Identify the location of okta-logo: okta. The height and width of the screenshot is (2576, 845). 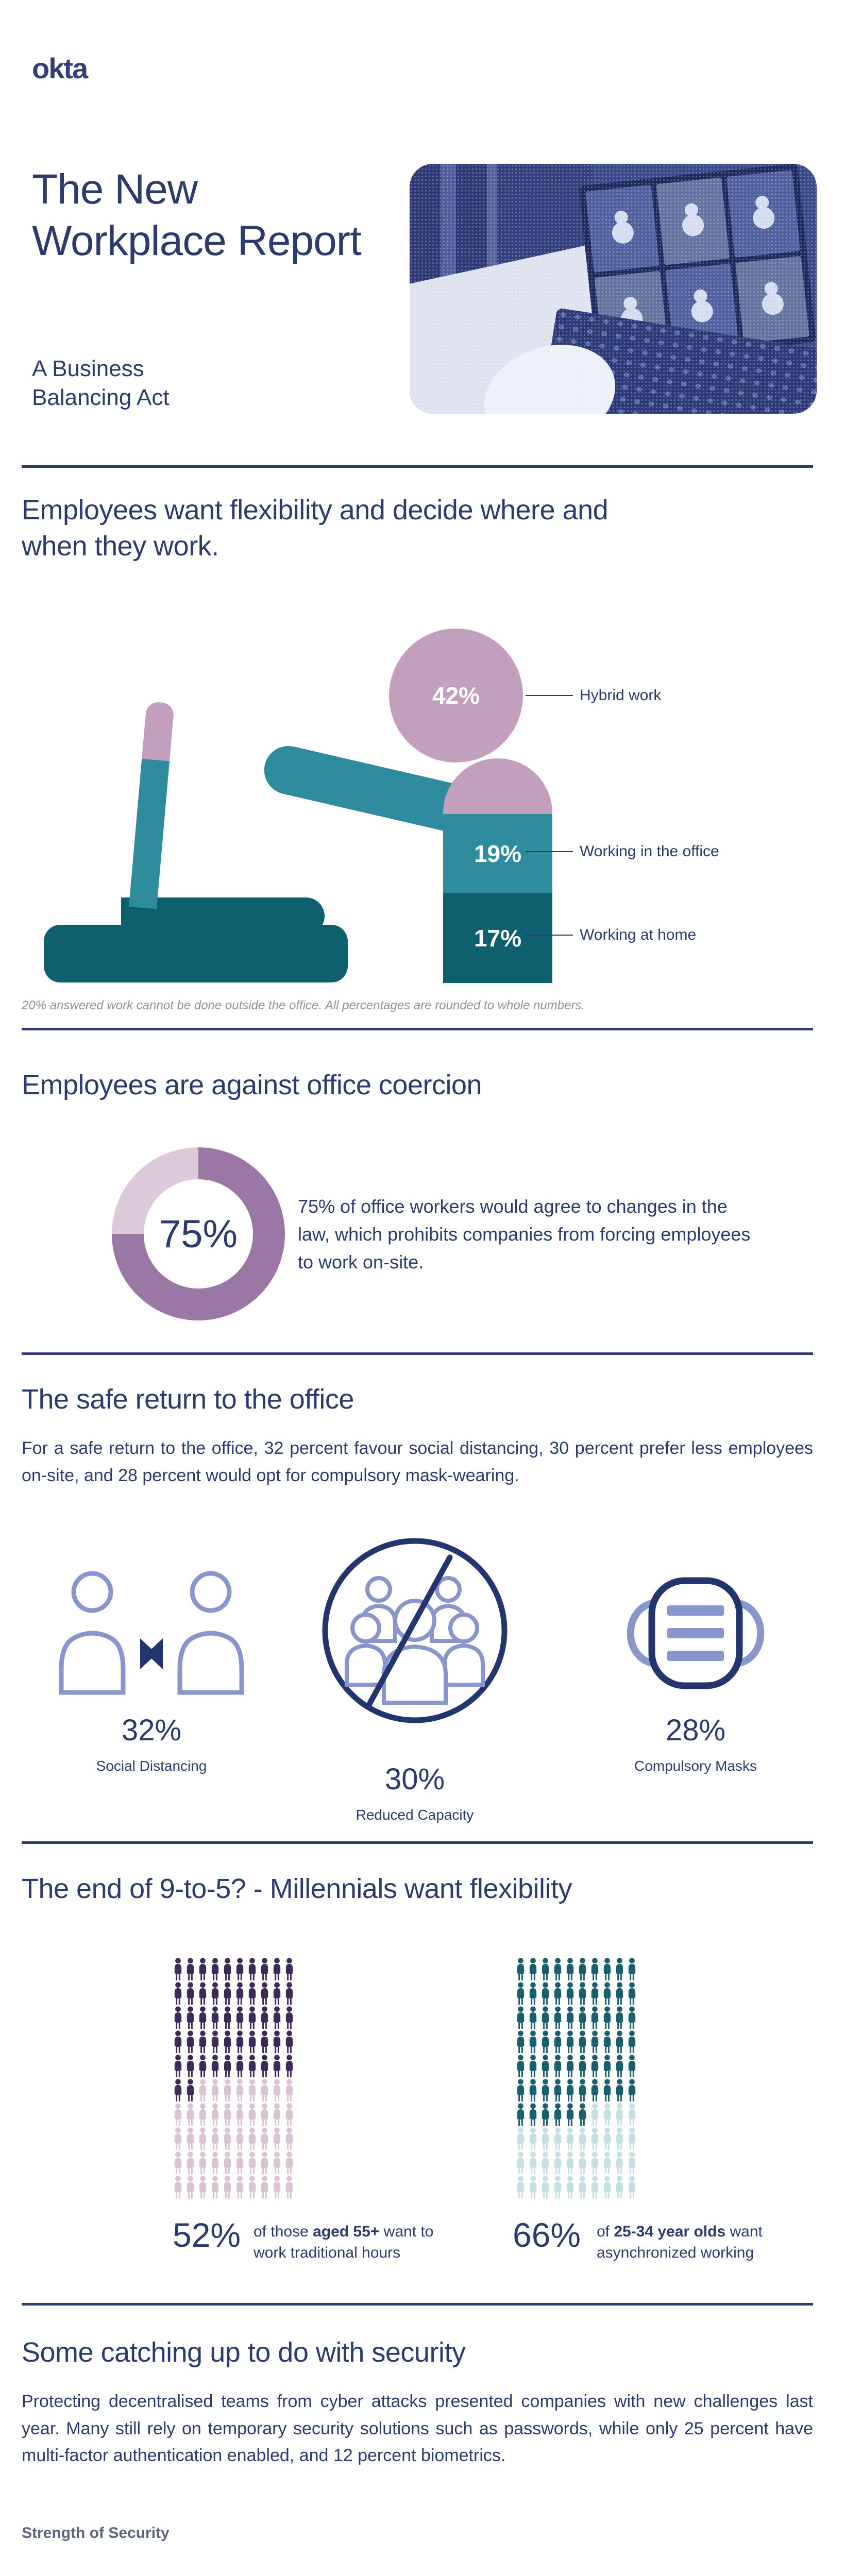
(60, 68).